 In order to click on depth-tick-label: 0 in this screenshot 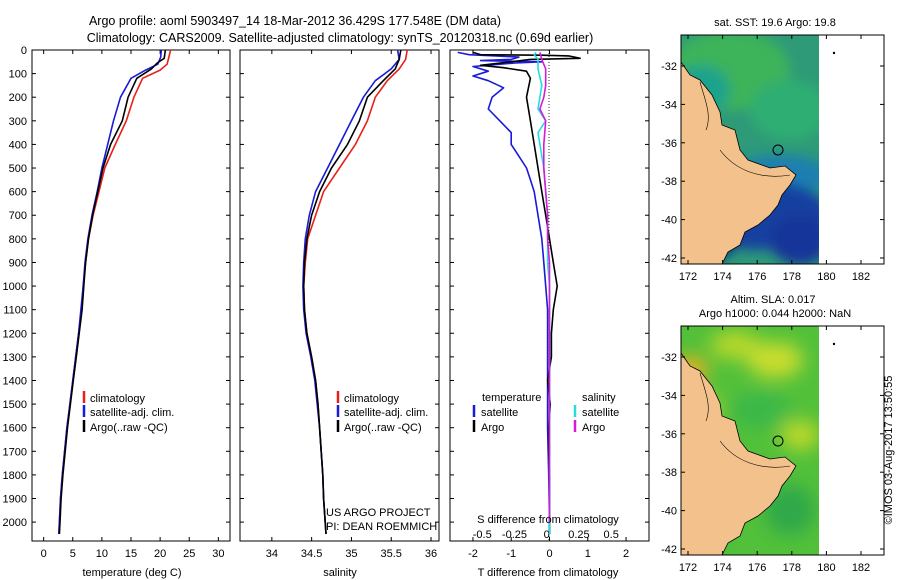, I will do `click(24, 51)`.